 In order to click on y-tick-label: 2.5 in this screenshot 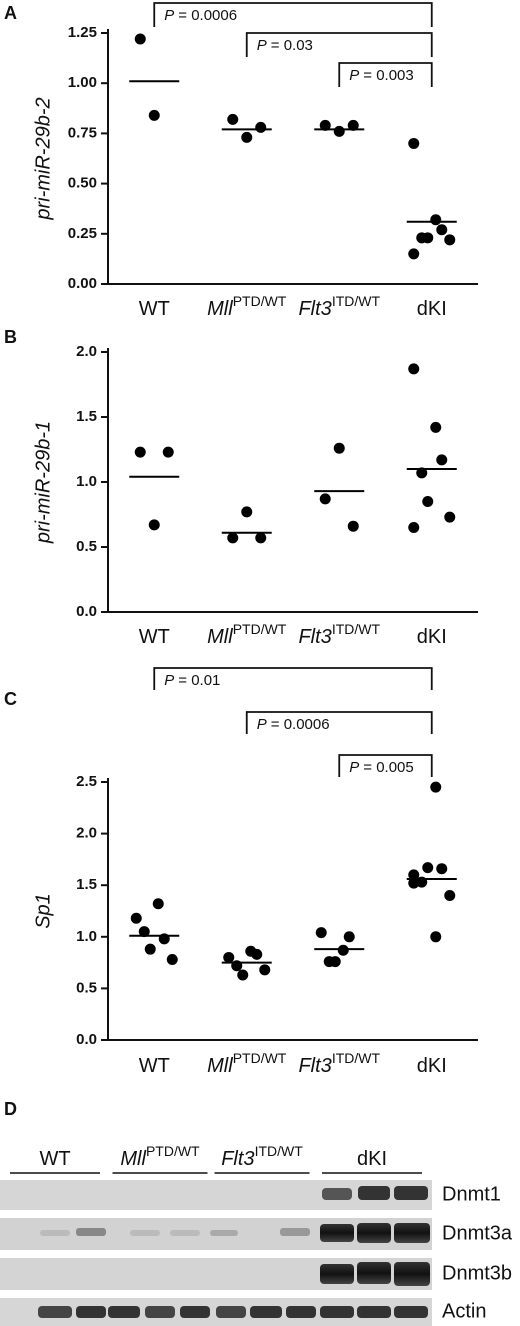, I will do `click(86, 781)`.